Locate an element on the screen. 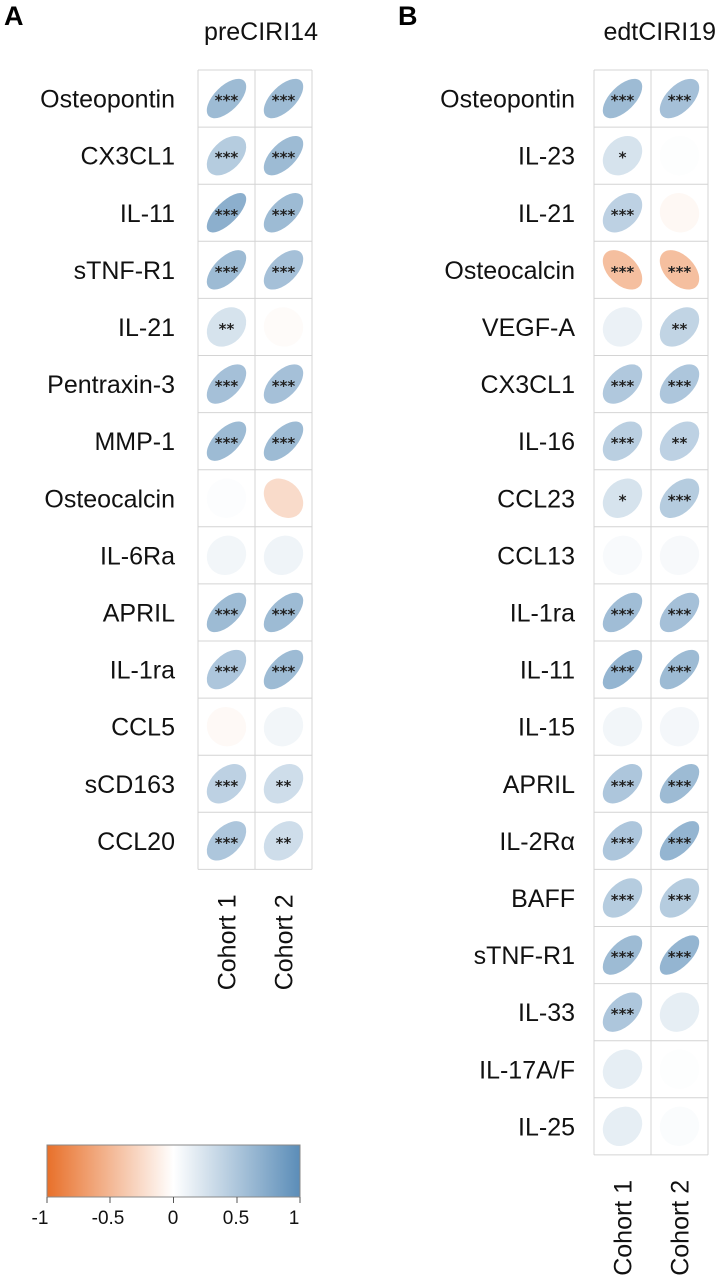 The width and height of the screenshot is (717, 1280). row-label: sTNF-R1 is located at coordinates (124, 271).